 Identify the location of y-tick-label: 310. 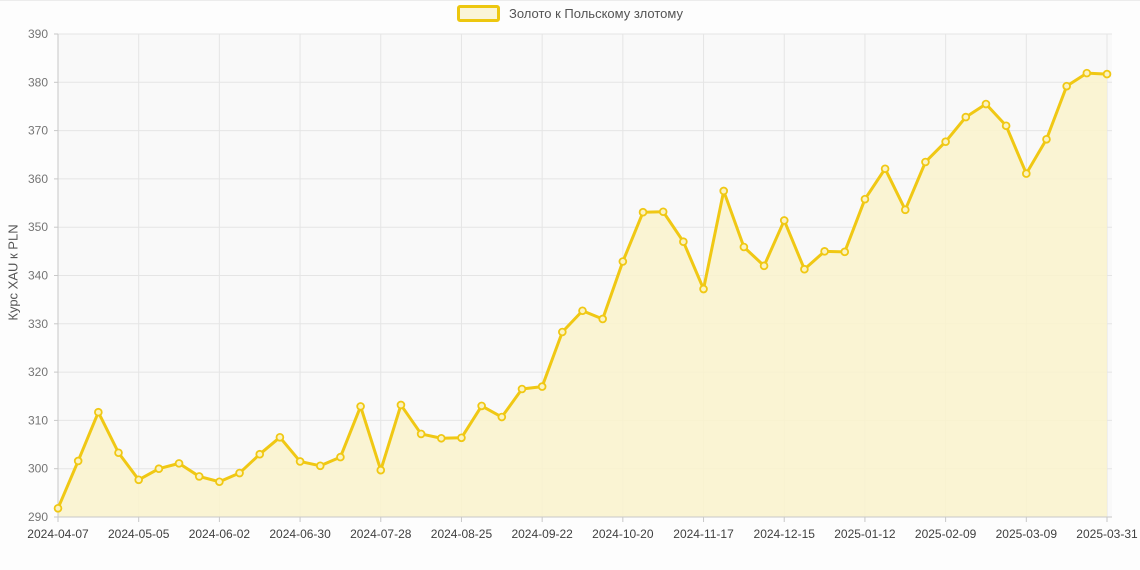
(38, 420).